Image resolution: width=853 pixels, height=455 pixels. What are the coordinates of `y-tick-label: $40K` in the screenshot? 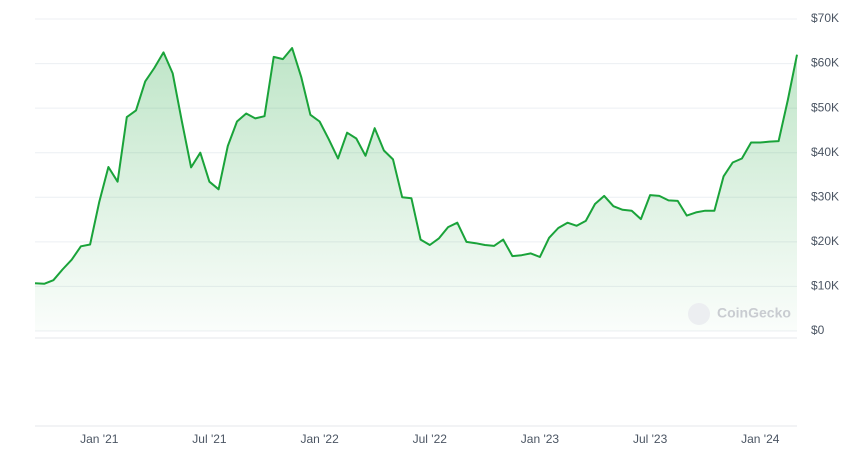 It's located at (825, 152).